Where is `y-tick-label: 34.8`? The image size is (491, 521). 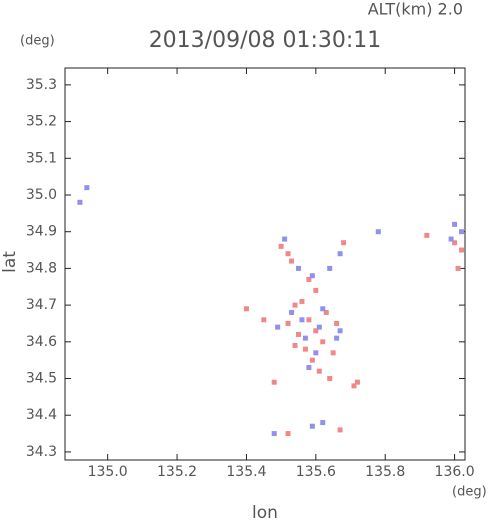 y-tick-label: 34.8 is located at coordinates (41, 268).